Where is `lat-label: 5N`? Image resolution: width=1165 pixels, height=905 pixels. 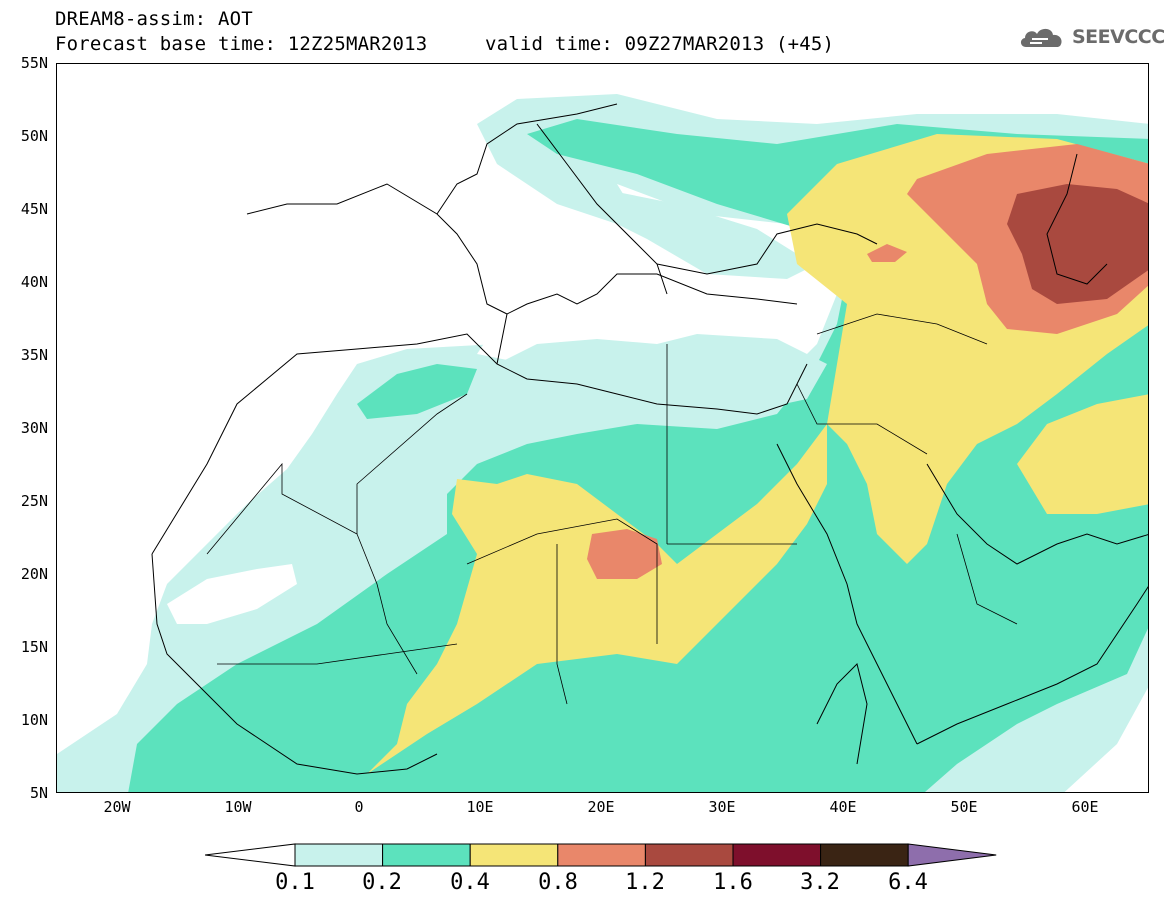
lat-label: 5N is located at coordinates (38, 793).